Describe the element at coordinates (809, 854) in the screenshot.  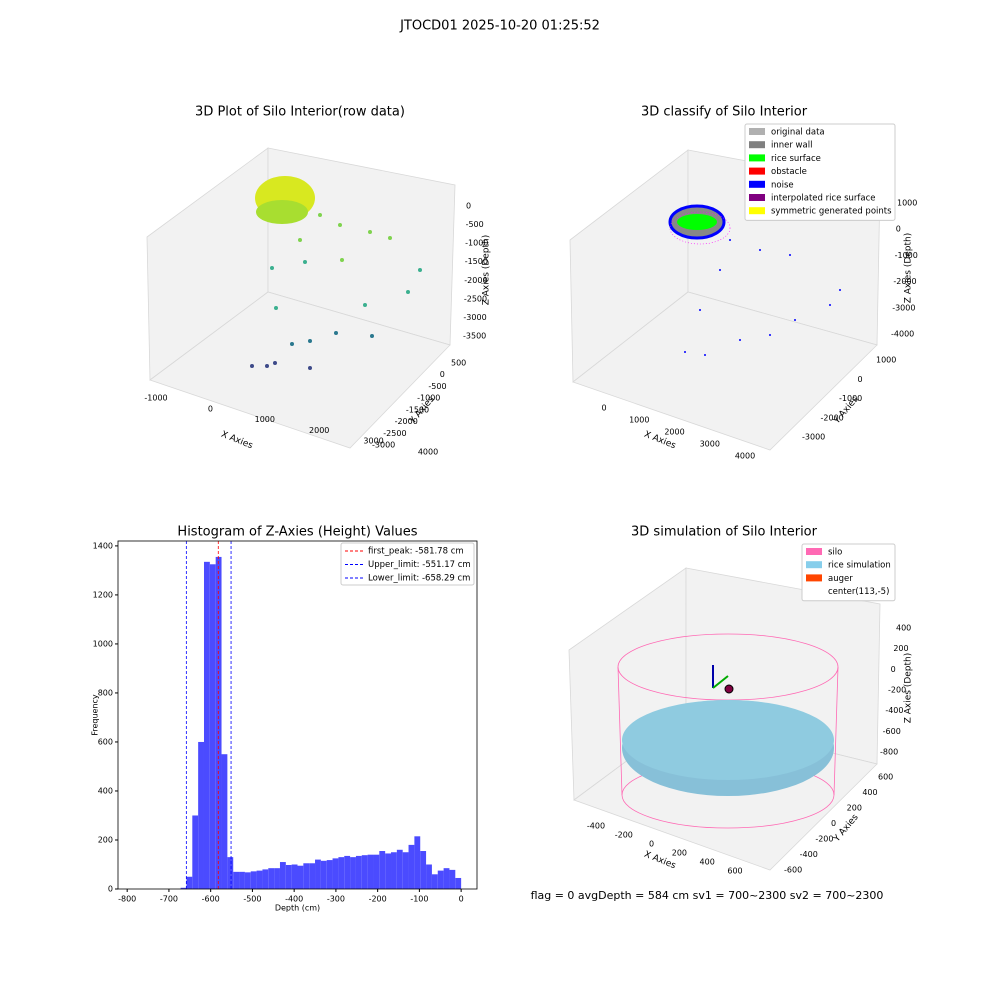
I see `y-tick-label: -400` at that location.